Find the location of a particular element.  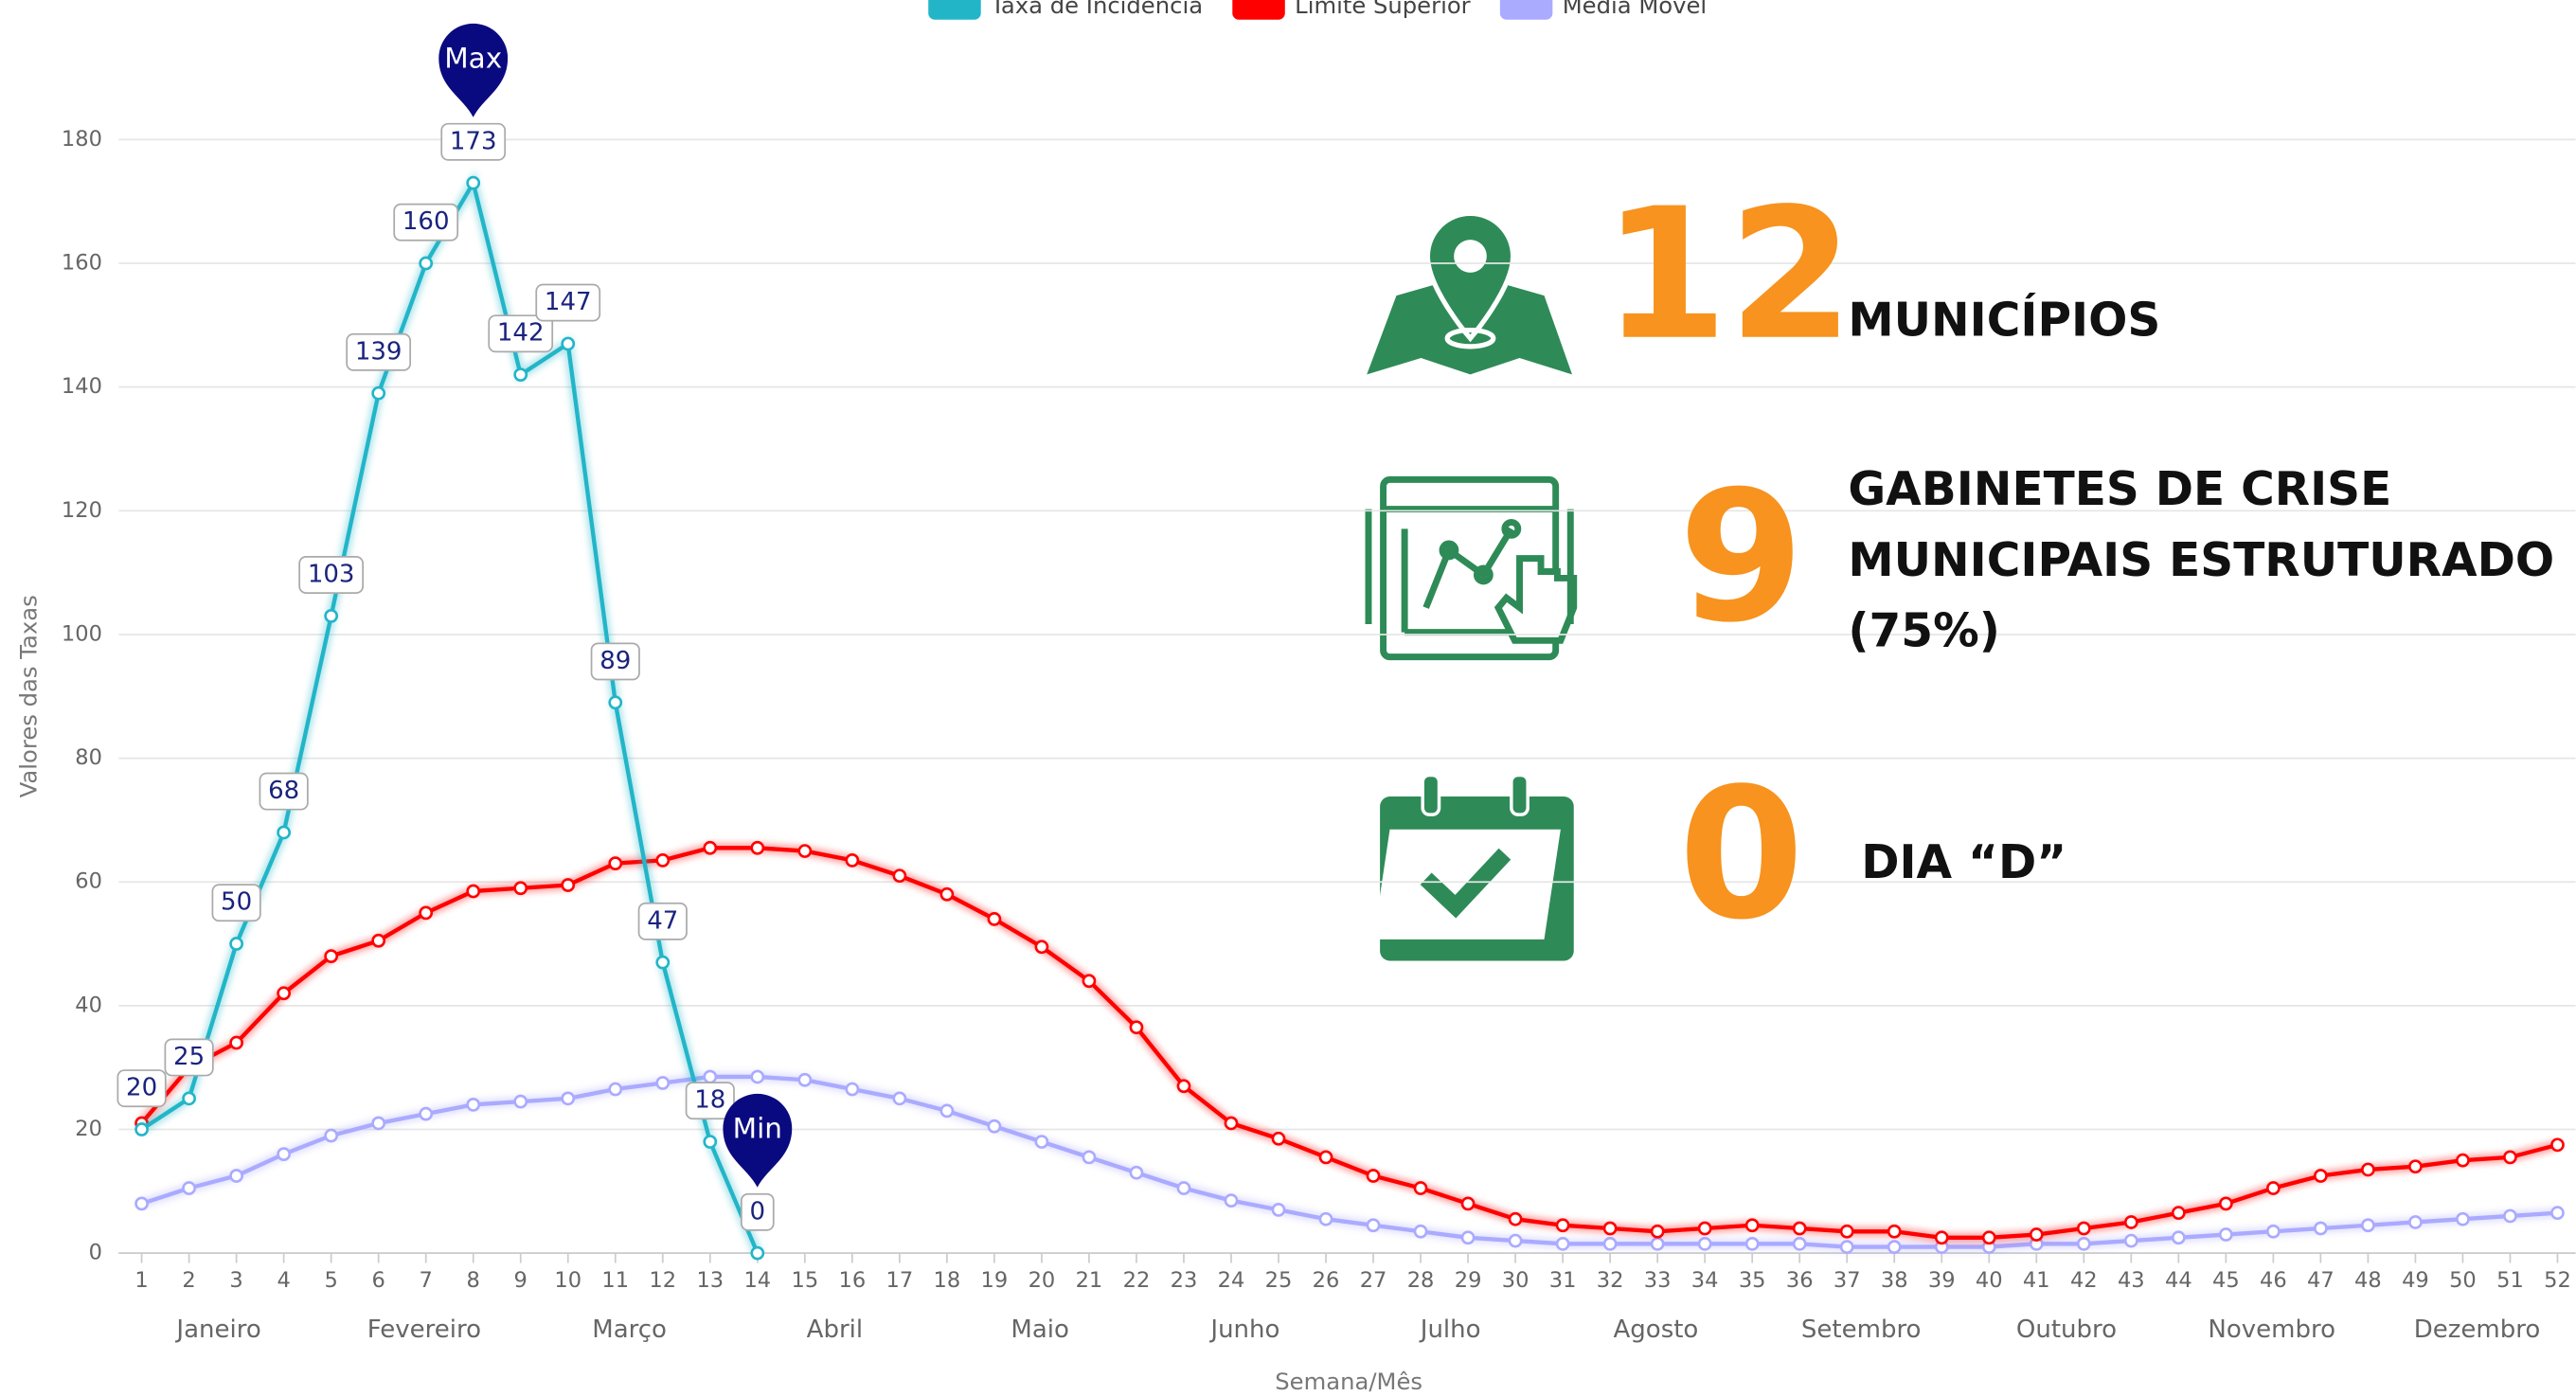

x-tick-label: 33 is located at coordinates (1658, 1280).